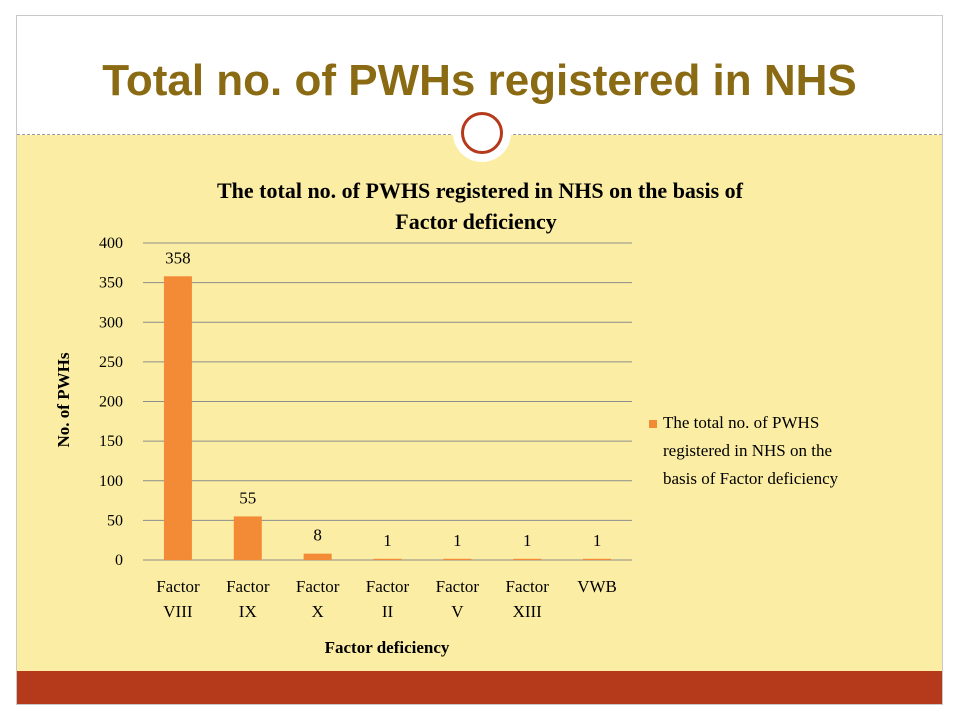  What do you see at coordinates (111, 322) in the screenshot?
I see `y-tick-label: 300` at bounding box center [111, 322].